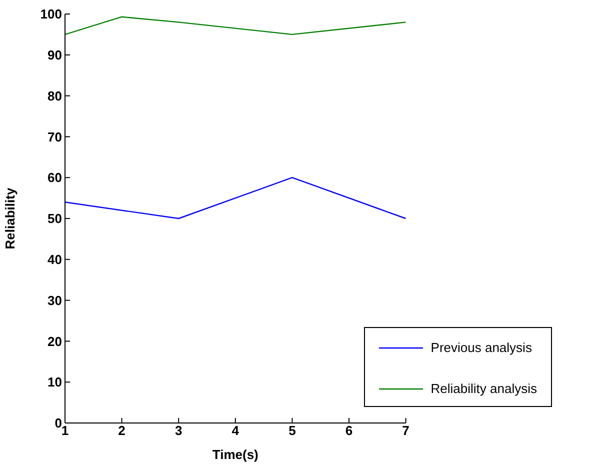  Describe the element at coordinates (236, 430) in the screenshot. I see `x-tick-label: 4` at that location.